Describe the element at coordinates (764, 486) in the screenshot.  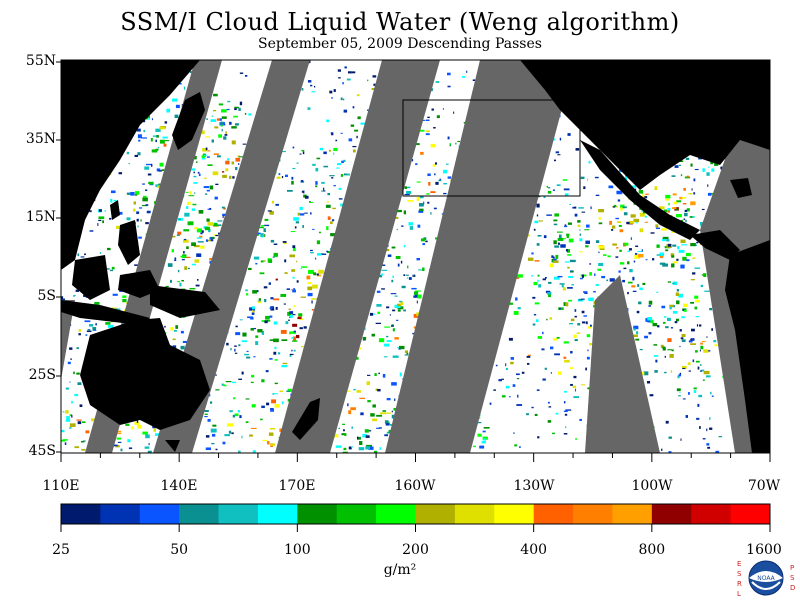
I see `longitude-label: 70W` at that location.